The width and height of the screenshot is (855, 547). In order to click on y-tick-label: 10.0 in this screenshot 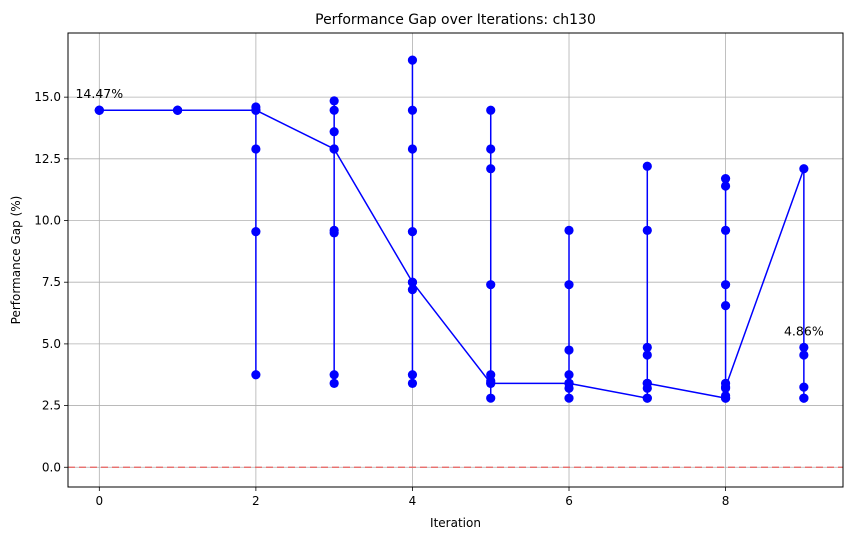, I will do `click(47, 221)`.